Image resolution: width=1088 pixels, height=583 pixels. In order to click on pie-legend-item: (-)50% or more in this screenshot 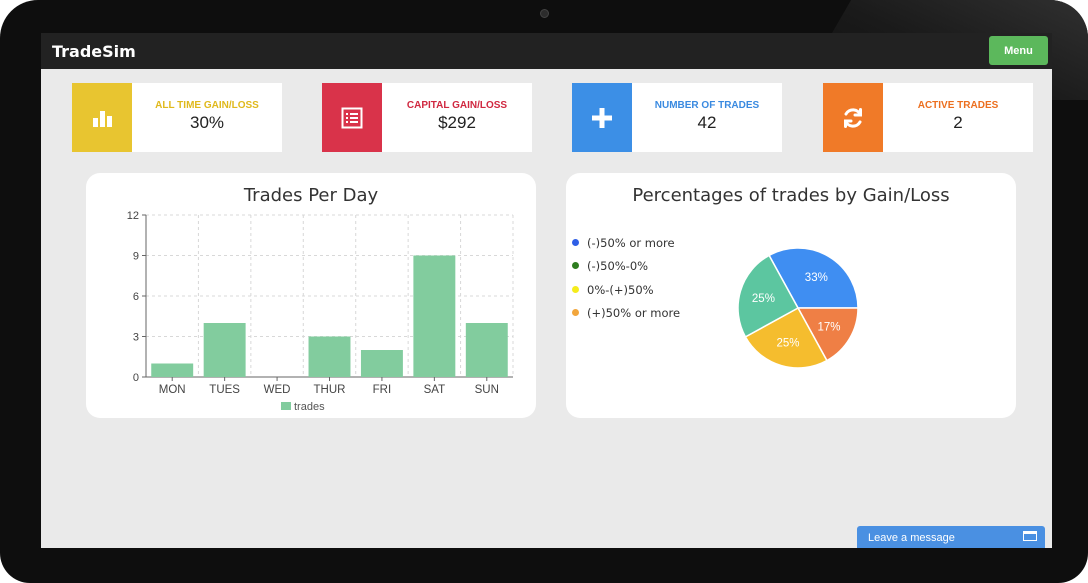, I will do `click(623, 243)`.